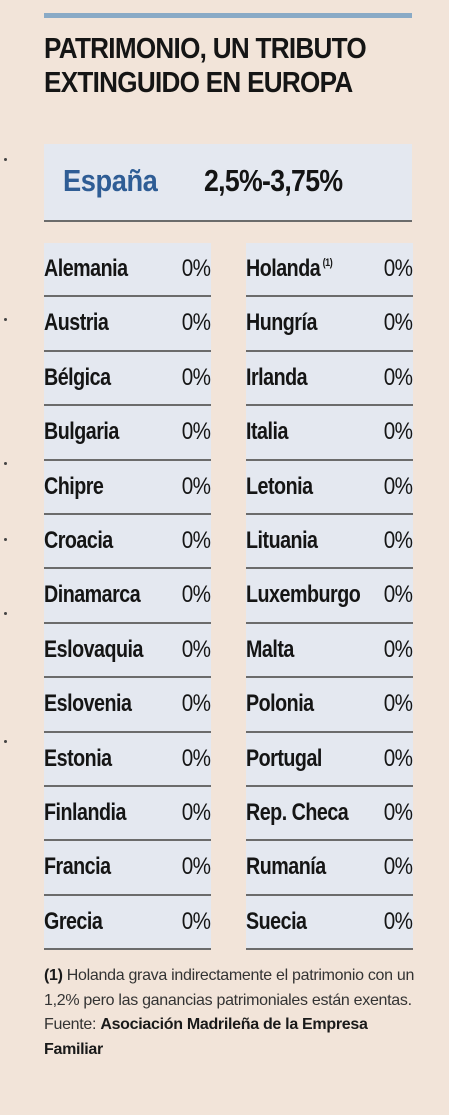  Describe the element at coordinates (283, 268) in the screenshot. I see `country-name-text: Holanda` at that location.